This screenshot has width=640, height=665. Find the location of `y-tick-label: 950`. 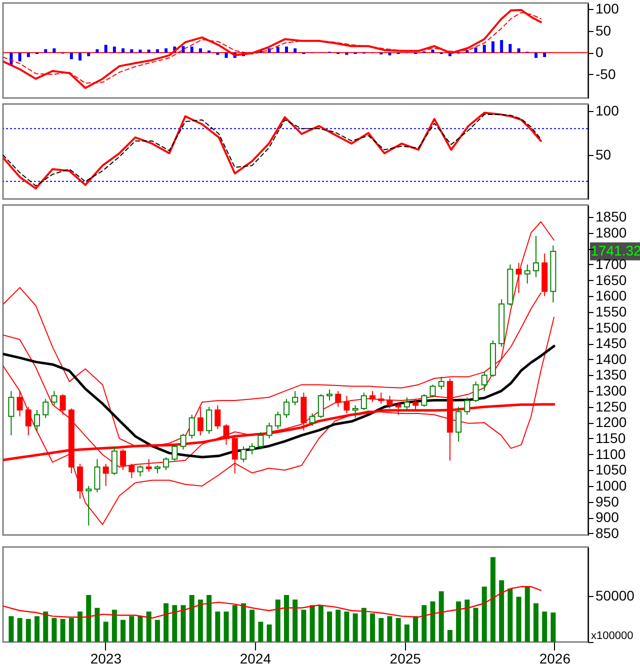

y-tick-label: 950 is located at coordinates (608, 501).